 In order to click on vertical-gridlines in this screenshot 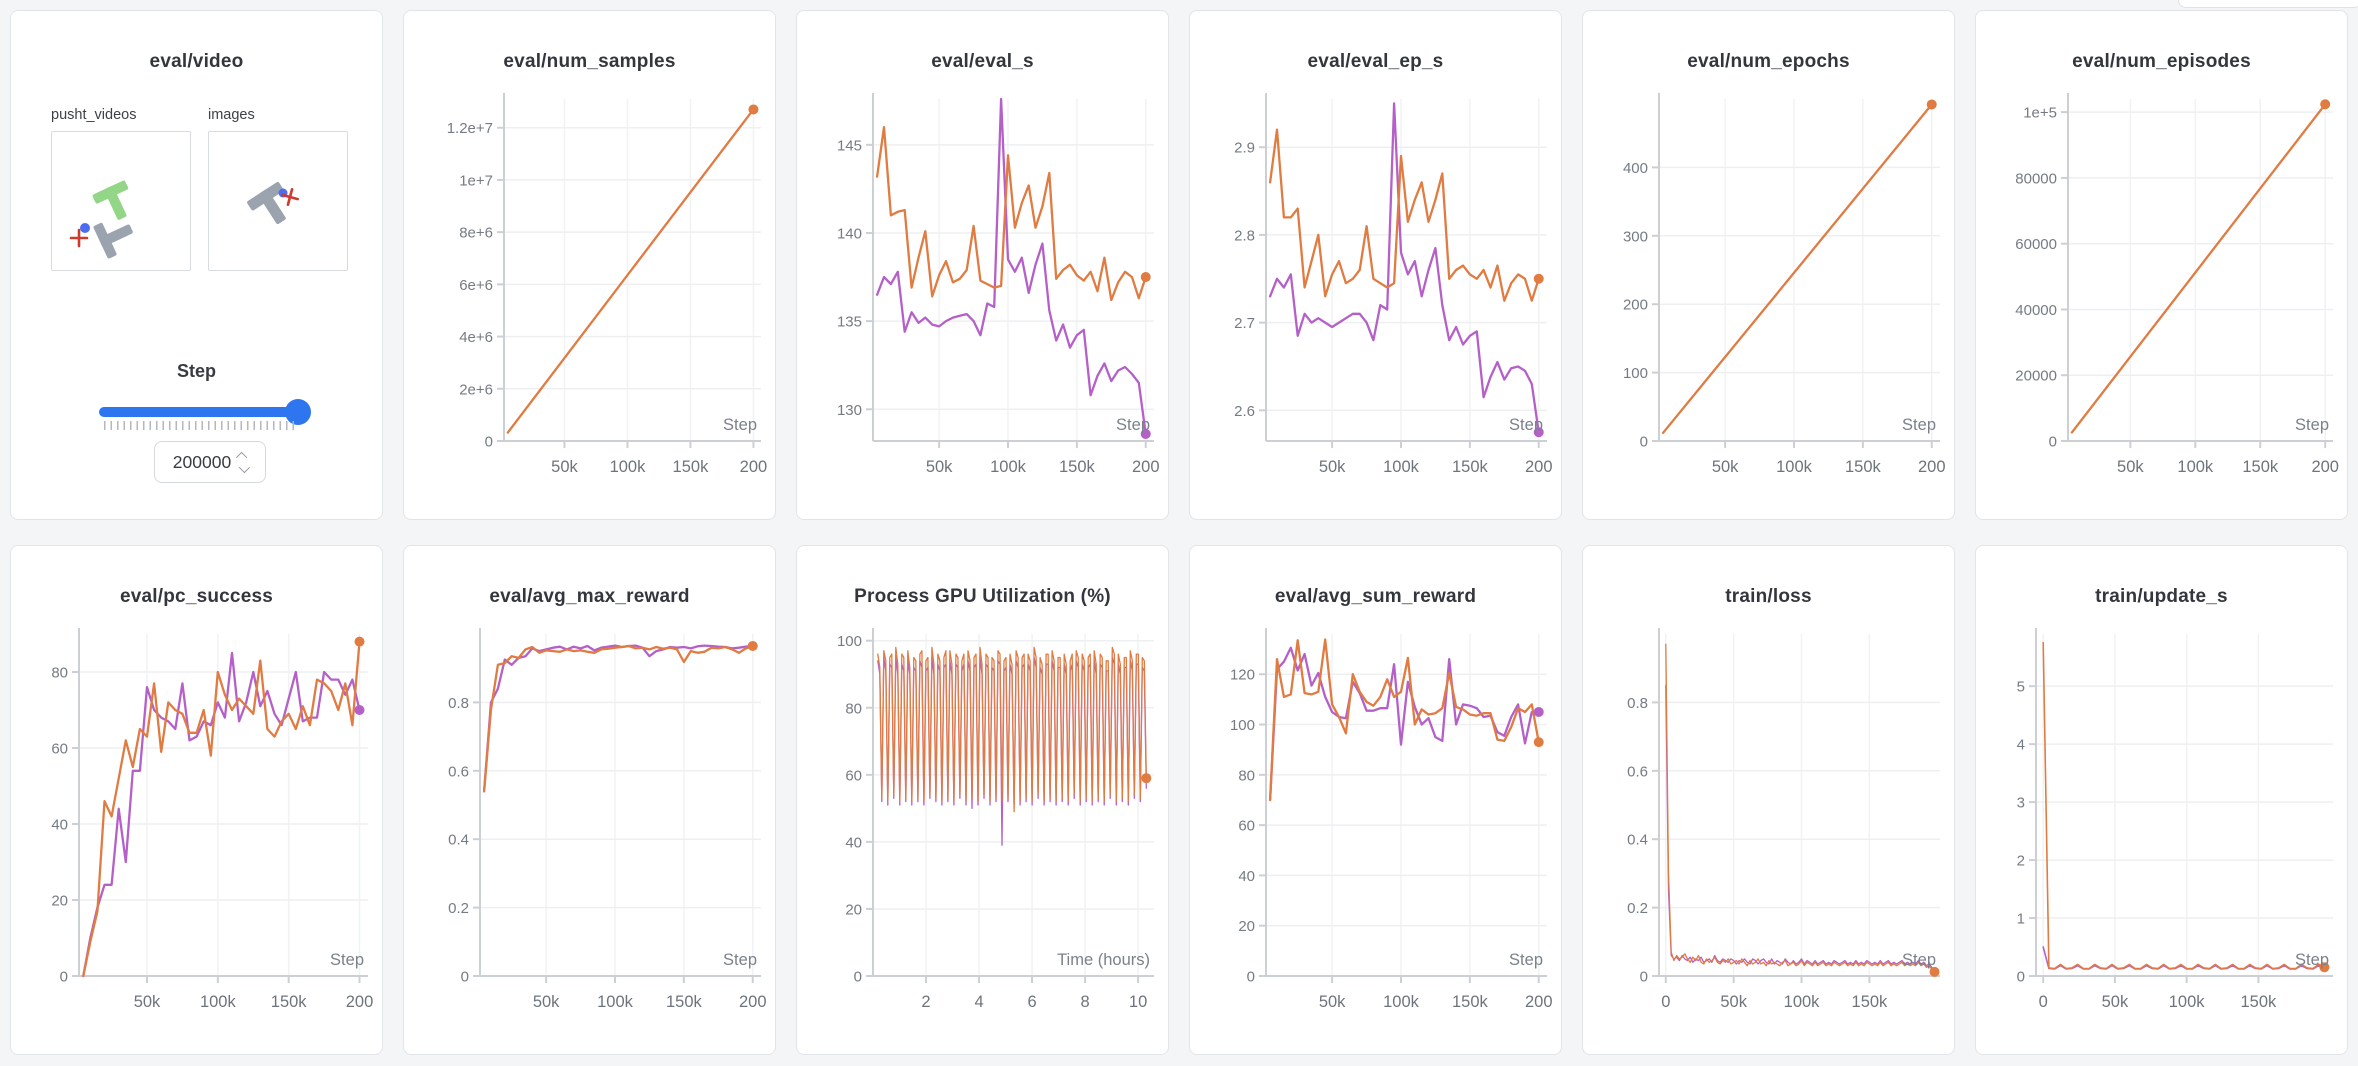, I will do `click(1768, 805)`.